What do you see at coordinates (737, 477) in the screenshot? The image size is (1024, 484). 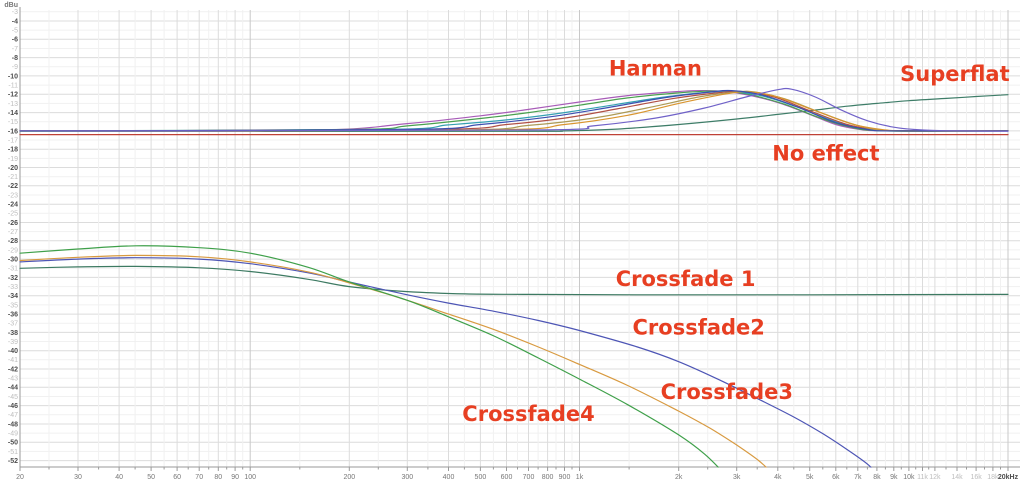 I see `x-tick-label: 3k` at bounding box center [737, 477].